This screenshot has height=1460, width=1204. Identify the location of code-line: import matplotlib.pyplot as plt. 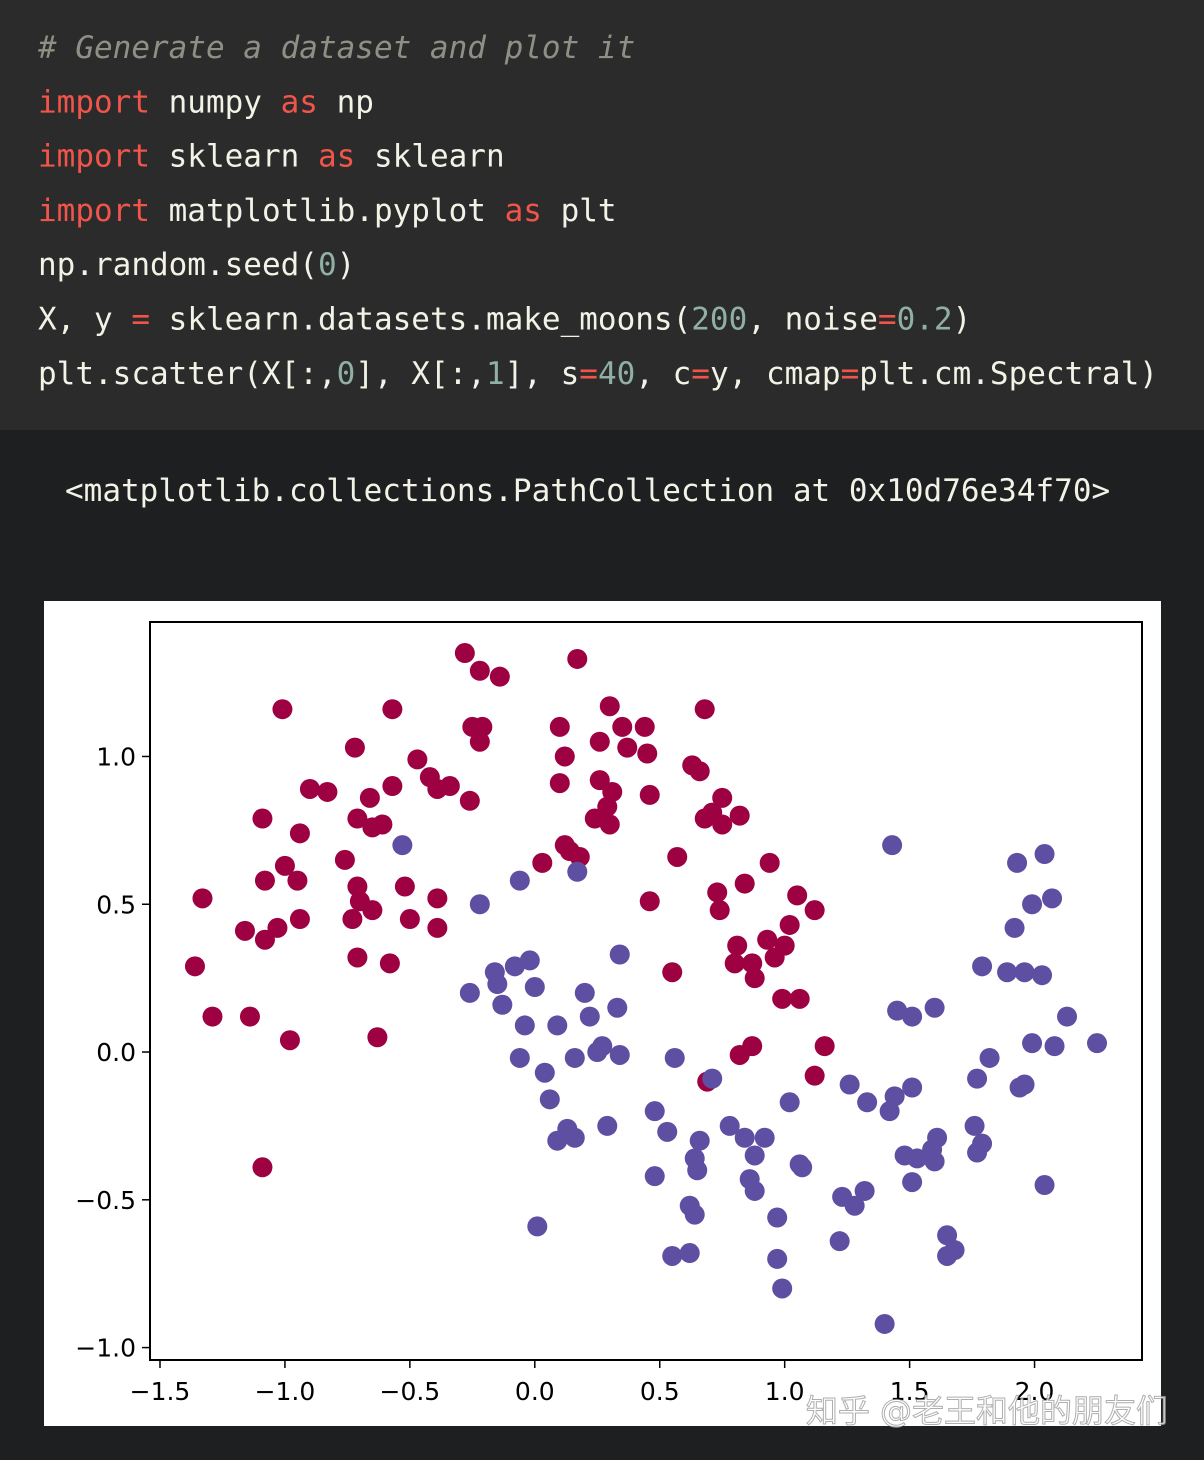
(327, 211).